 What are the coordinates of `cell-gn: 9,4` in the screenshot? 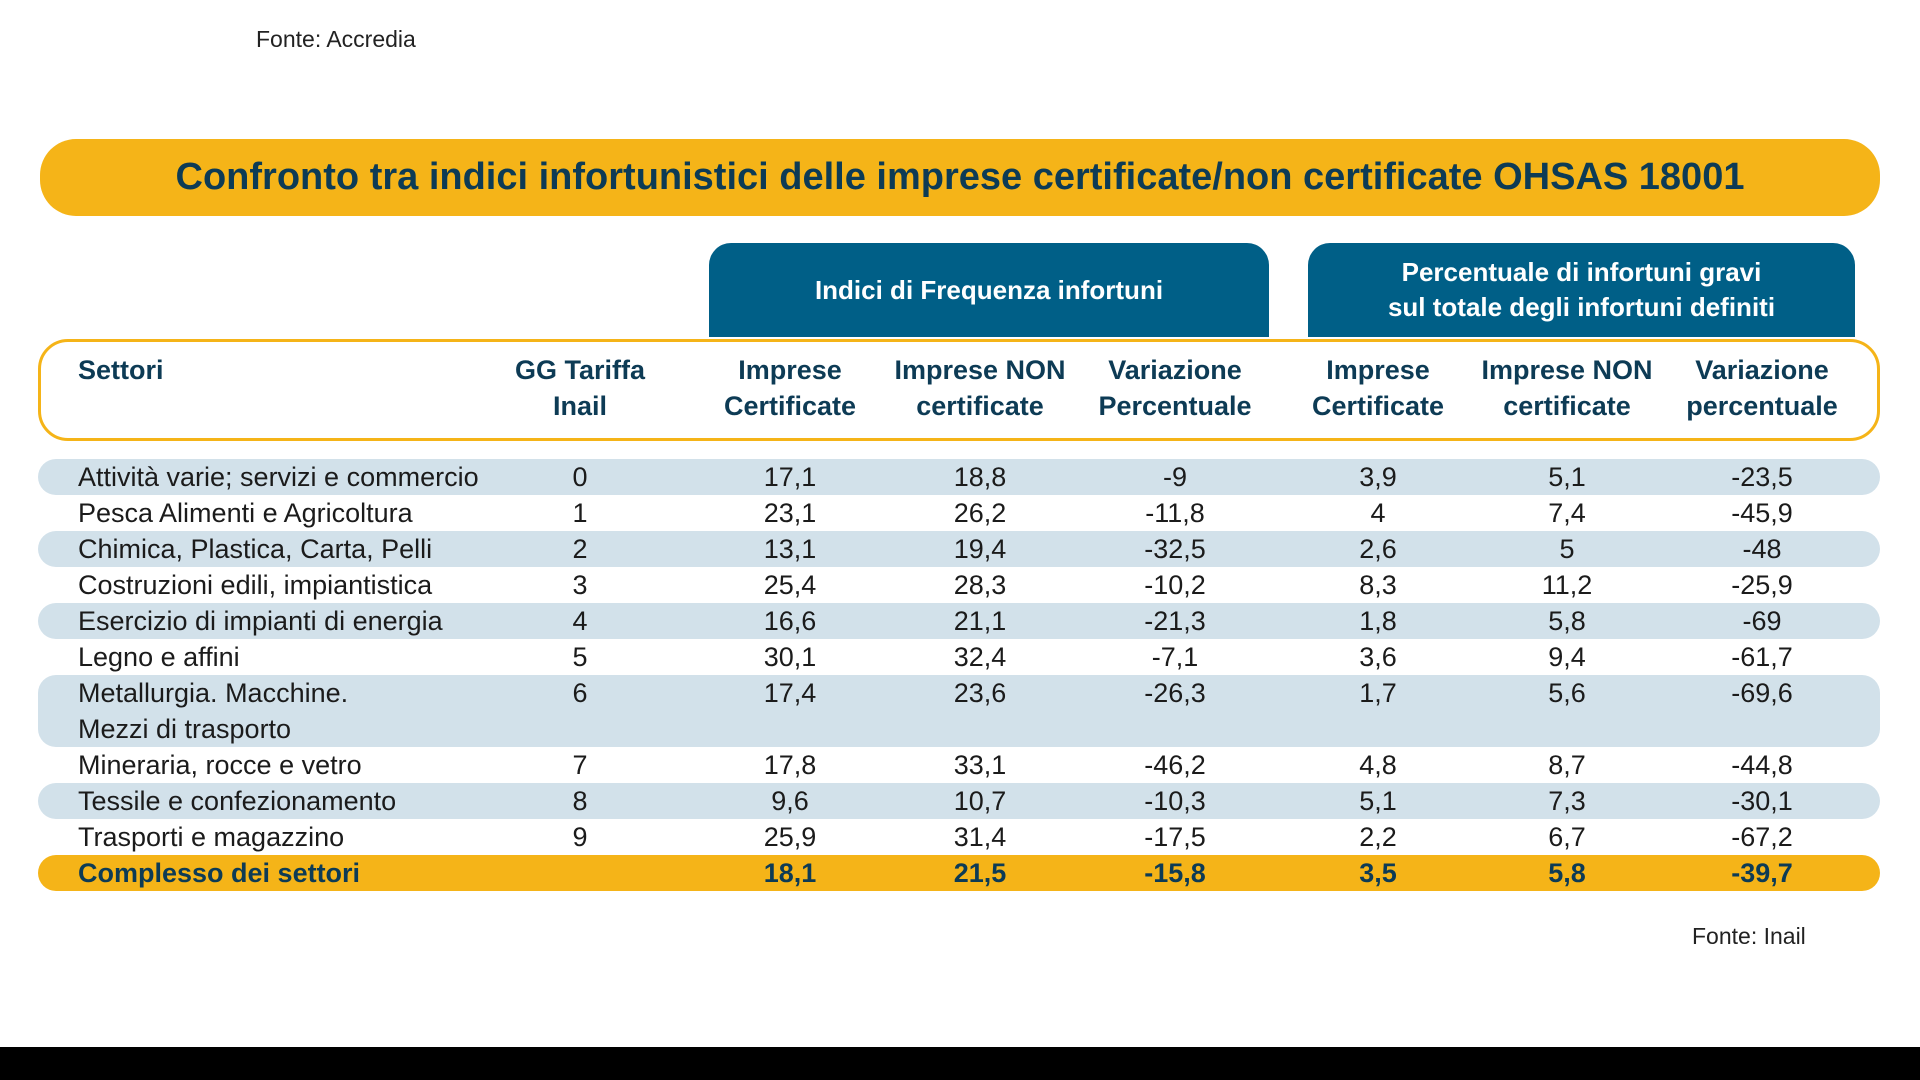 It's located at (1567, 657).